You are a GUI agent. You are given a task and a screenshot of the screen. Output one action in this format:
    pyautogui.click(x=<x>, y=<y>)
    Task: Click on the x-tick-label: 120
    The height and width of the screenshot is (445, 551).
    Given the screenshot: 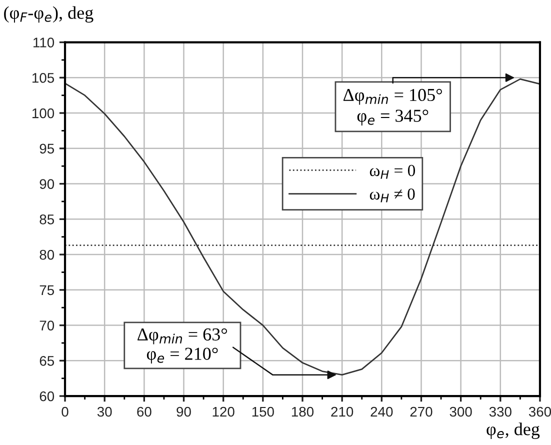 What is the action you would take?
    pyautogui.click(x=223, y=411)
    